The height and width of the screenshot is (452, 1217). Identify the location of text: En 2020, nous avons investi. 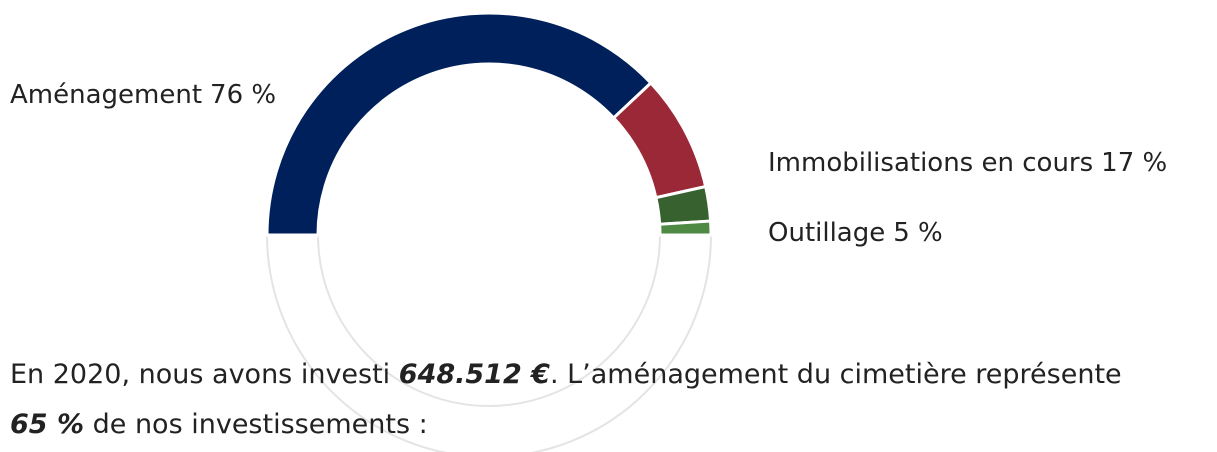
(204, 374).